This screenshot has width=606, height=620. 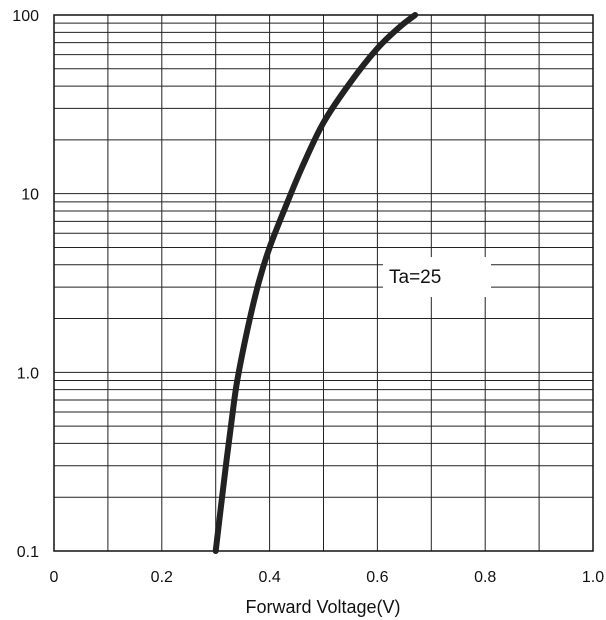 I want to click on y-tick-labels: 0.1 1.0 10 100, so click(x=25, y=284).